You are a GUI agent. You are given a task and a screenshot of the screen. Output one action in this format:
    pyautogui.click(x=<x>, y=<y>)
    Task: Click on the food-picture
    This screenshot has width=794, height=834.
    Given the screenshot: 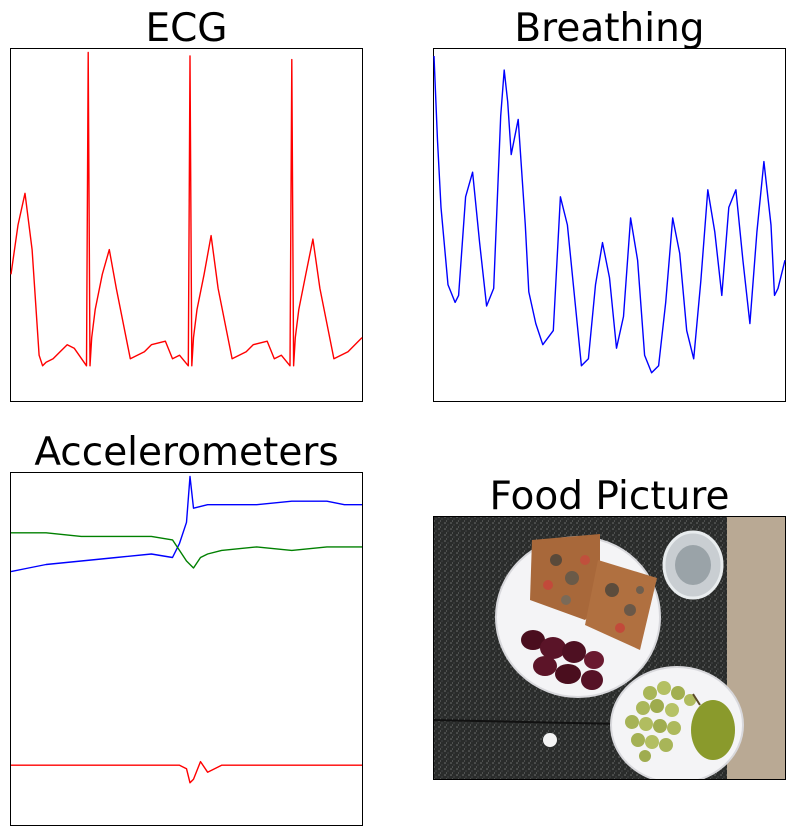 What is the action you would take?
    pyautogui.click(x=609, y=648)
    